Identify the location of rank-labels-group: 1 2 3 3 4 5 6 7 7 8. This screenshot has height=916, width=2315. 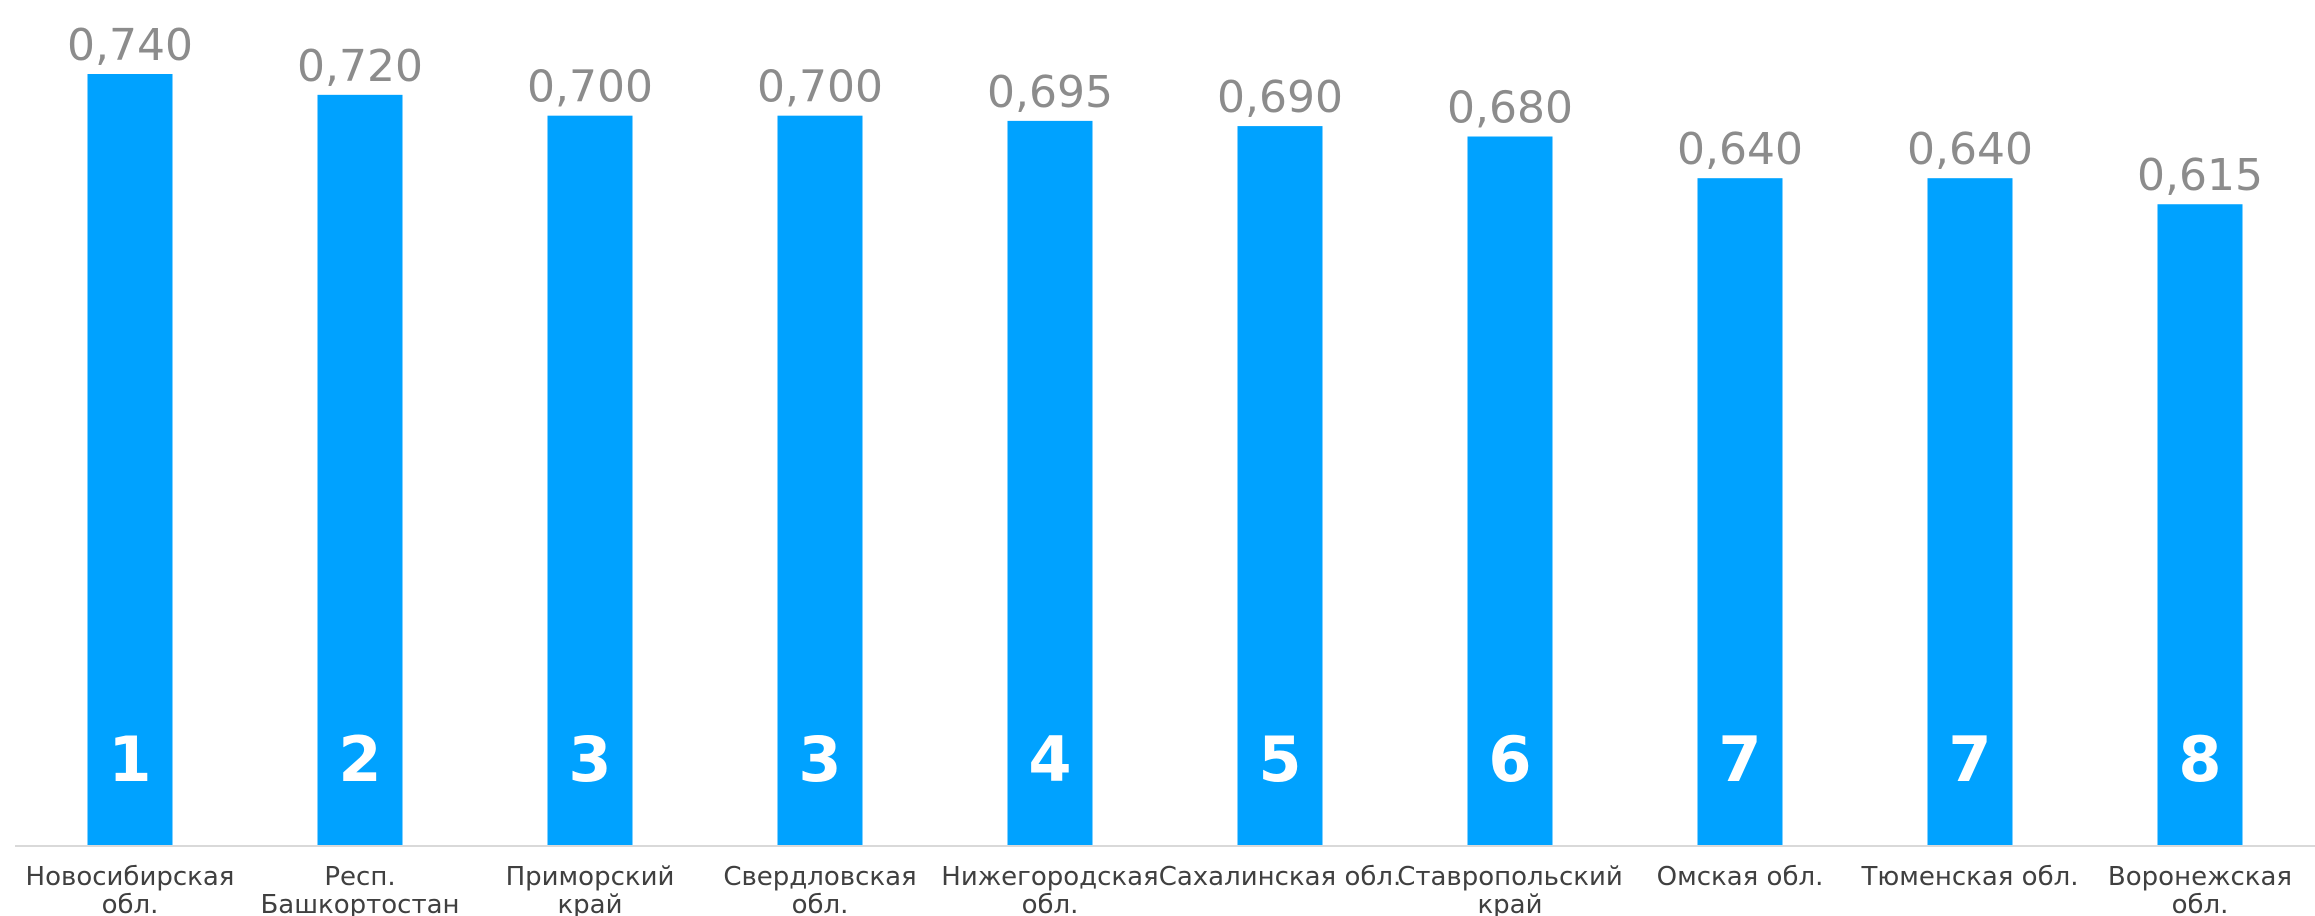
(1164, 759).